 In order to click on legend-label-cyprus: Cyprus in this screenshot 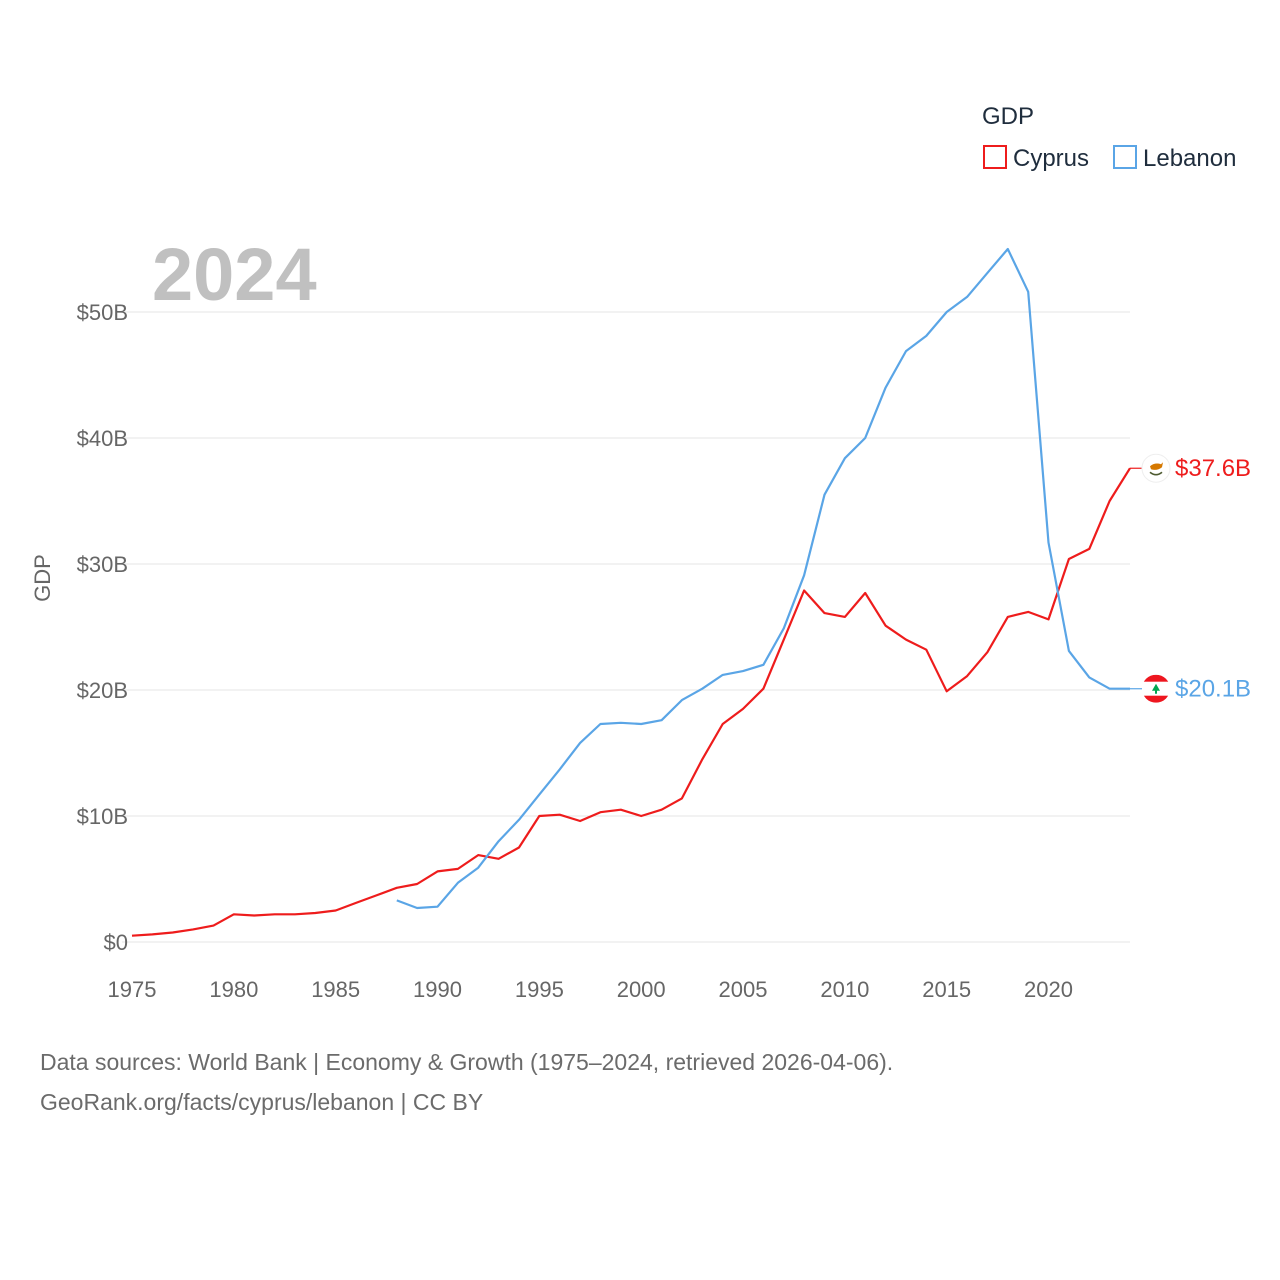, I will do `click(1051, 158)`.